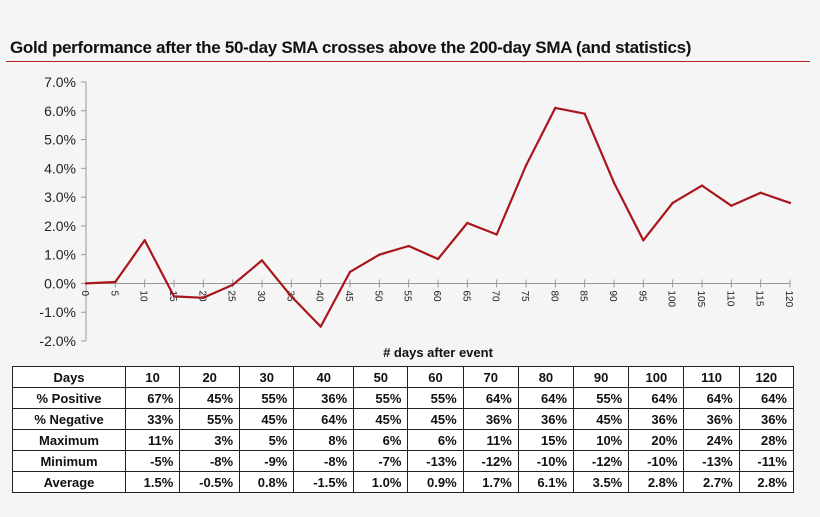  What do you see at coordinates (324, 440) in the screenshot?
I see `table-cell: 8%` at bounding box center [324, 440].